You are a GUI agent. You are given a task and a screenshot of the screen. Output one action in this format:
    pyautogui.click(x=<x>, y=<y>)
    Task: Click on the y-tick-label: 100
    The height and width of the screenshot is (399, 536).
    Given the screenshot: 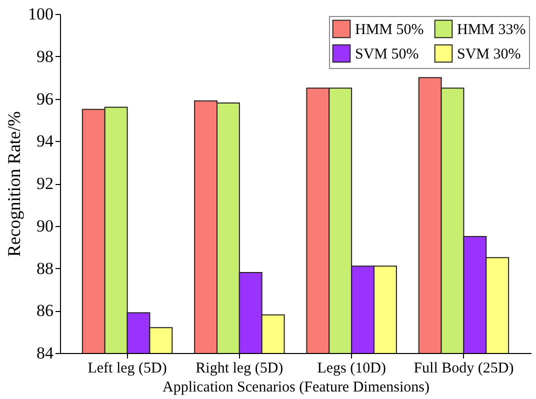 What is the action you would take?
    pyautogui.click(x=41, y=14)
    